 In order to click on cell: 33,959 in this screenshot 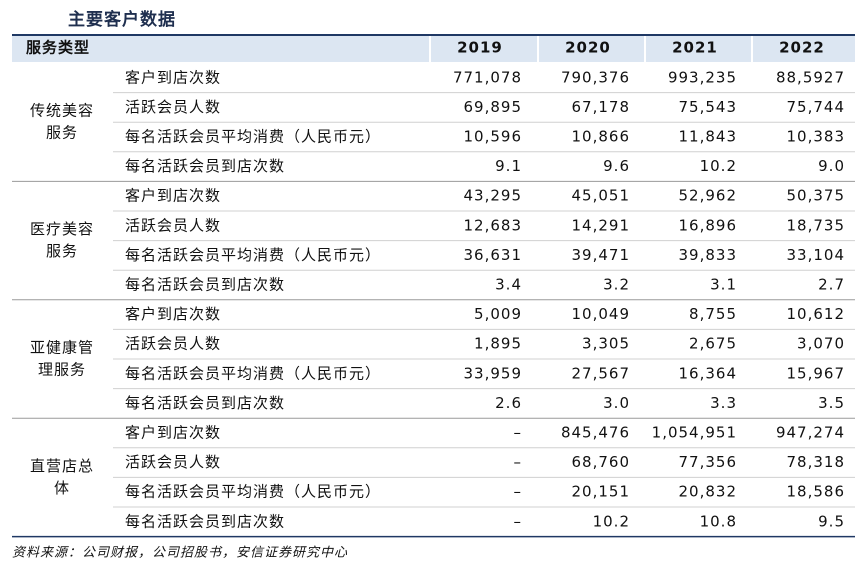, I will do `click(493, 373)`.